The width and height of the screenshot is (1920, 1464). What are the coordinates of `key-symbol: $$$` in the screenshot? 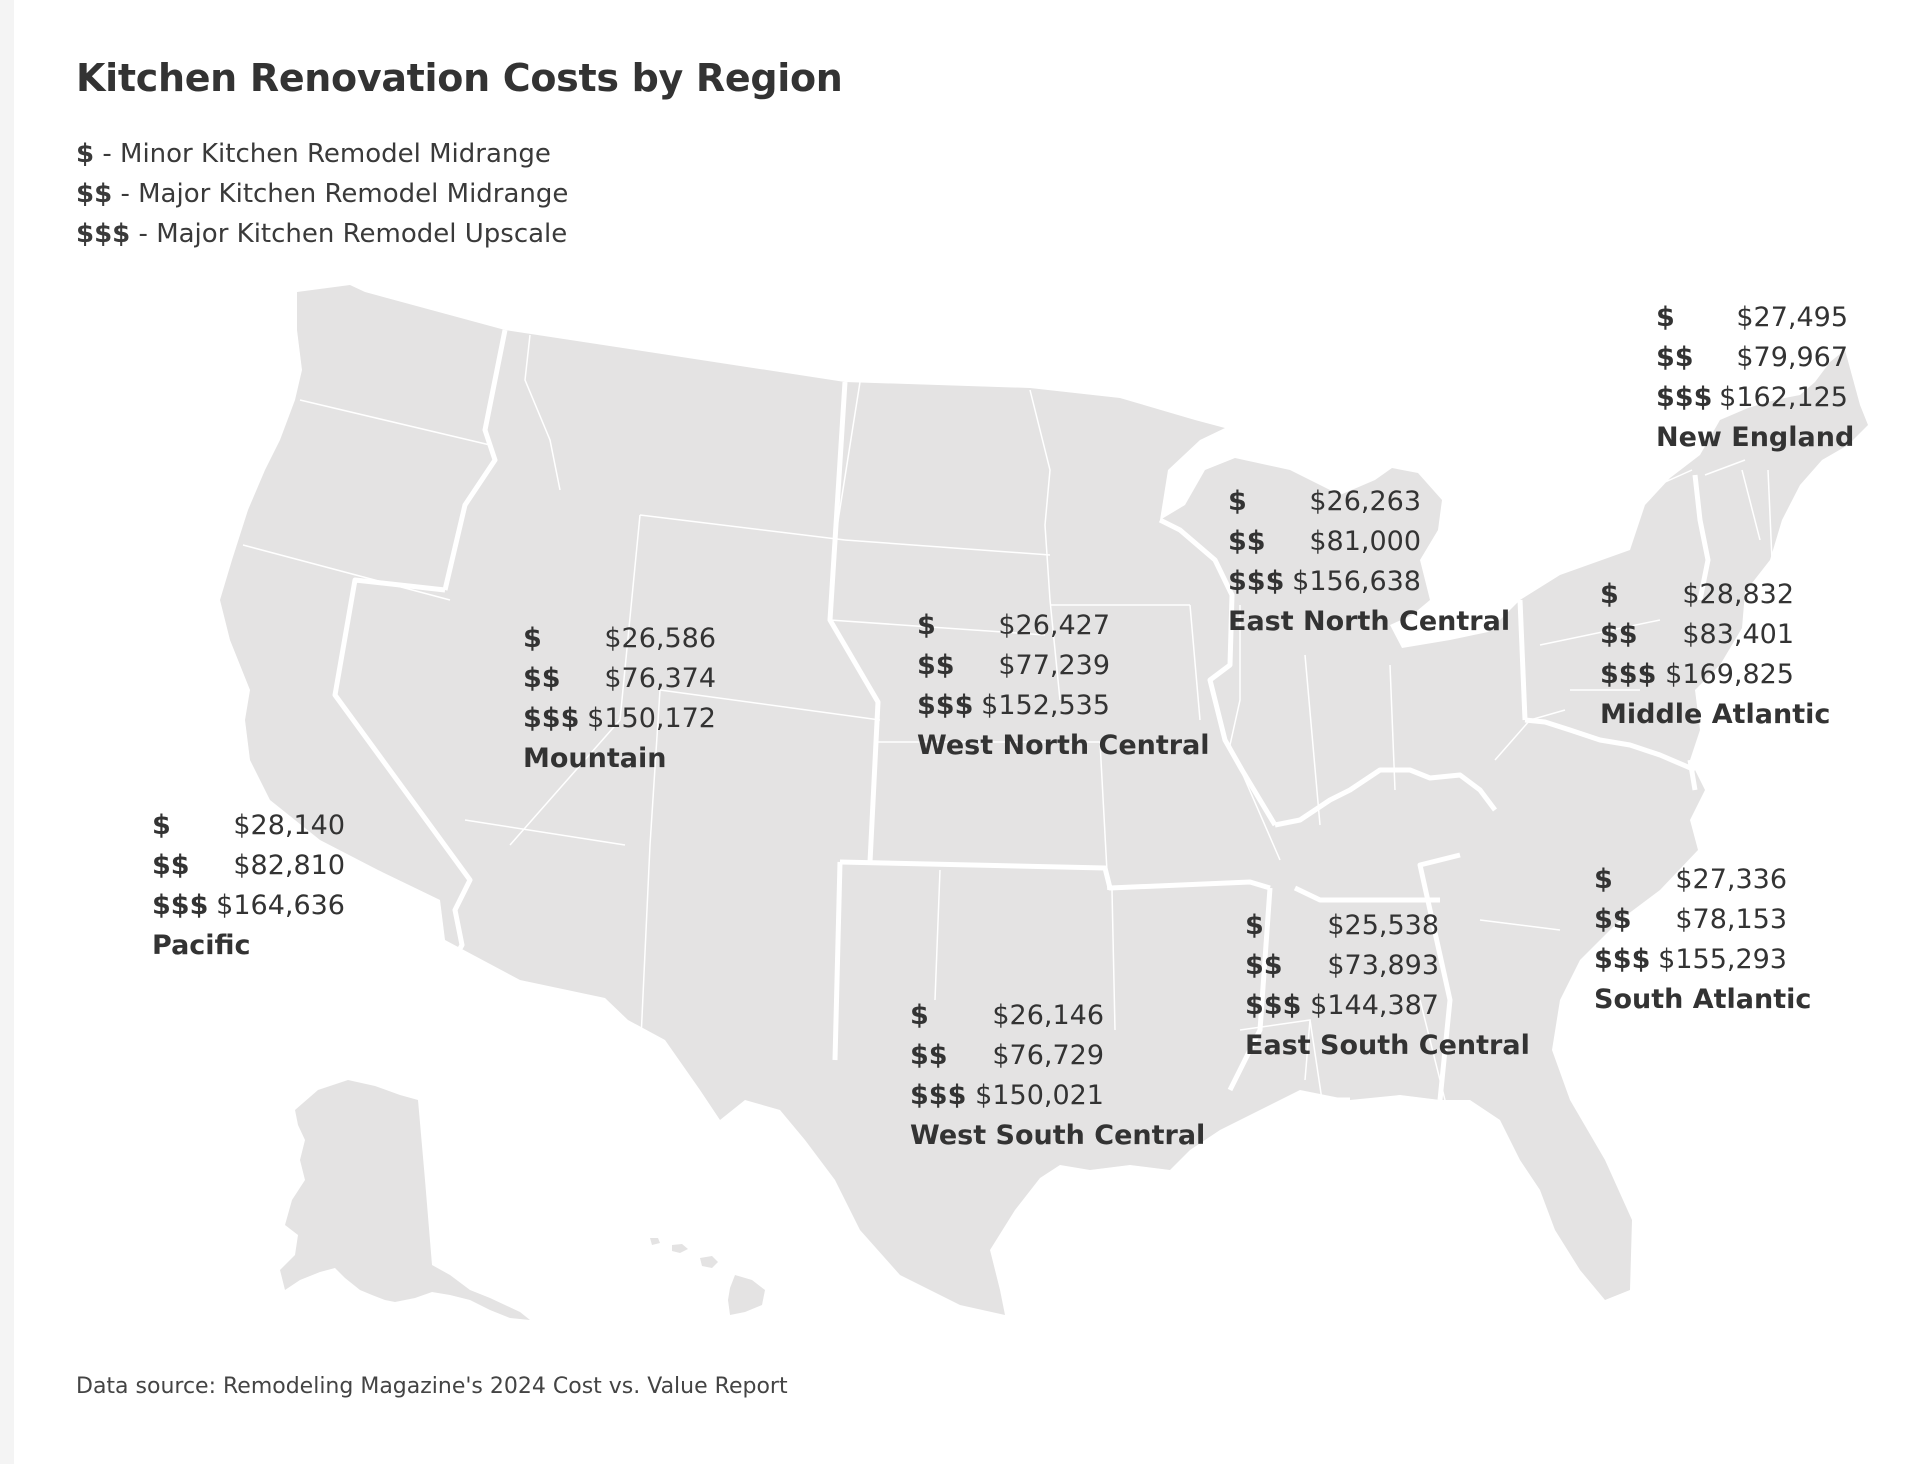 It's located at (103, 234).